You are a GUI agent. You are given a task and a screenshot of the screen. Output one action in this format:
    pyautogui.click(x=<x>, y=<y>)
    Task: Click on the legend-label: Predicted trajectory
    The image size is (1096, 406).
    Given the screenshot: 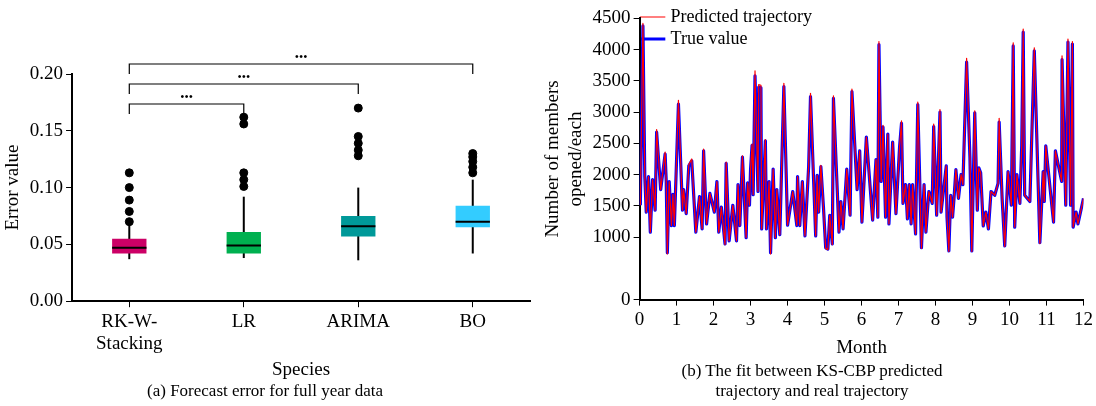 What is the action you would take?
    pyautogui.click(x=741, y=15)
    